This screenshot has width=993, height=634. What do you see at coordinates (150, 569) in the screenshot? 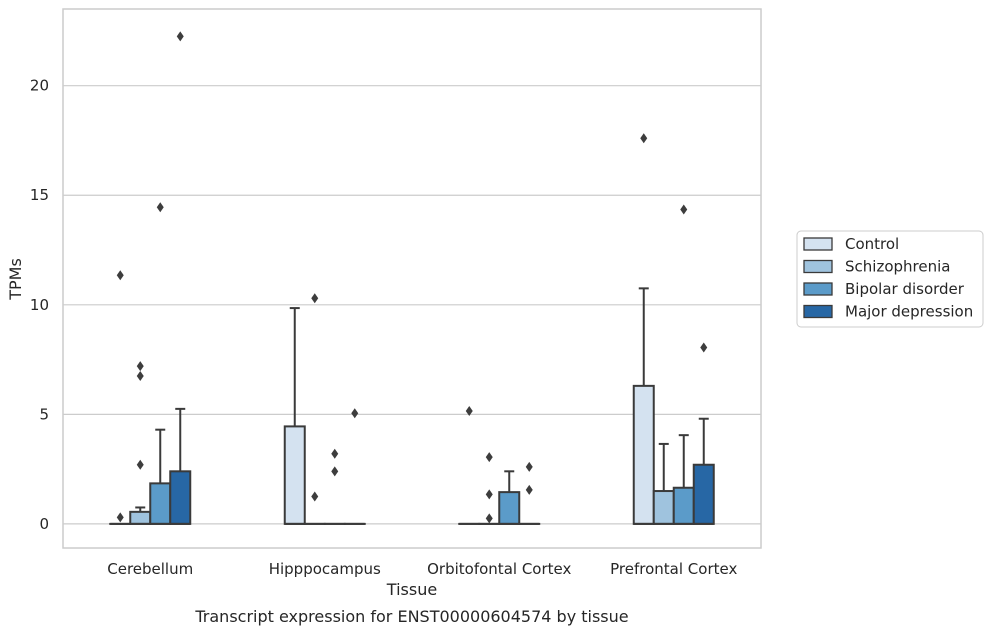
I see `x-tick-label: Cerebellum` at bounding box center [150, 569].